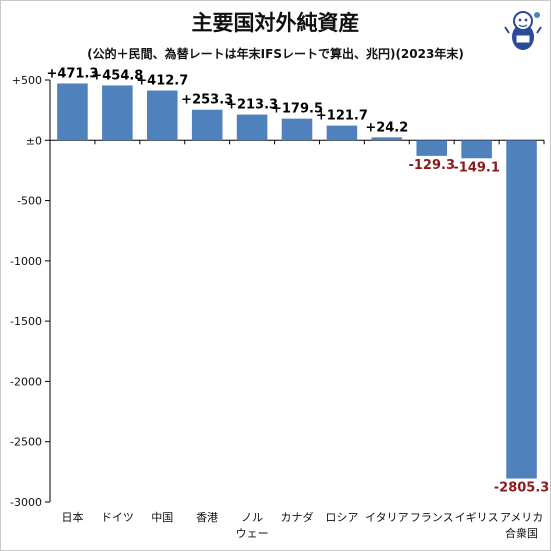 Image resolution: width=551 pixels, height=551 pixels. What do you see at coordinates (29, 201) in the screenshot?
I see `y-tick-label: -500` at bounding box center [29, 201].